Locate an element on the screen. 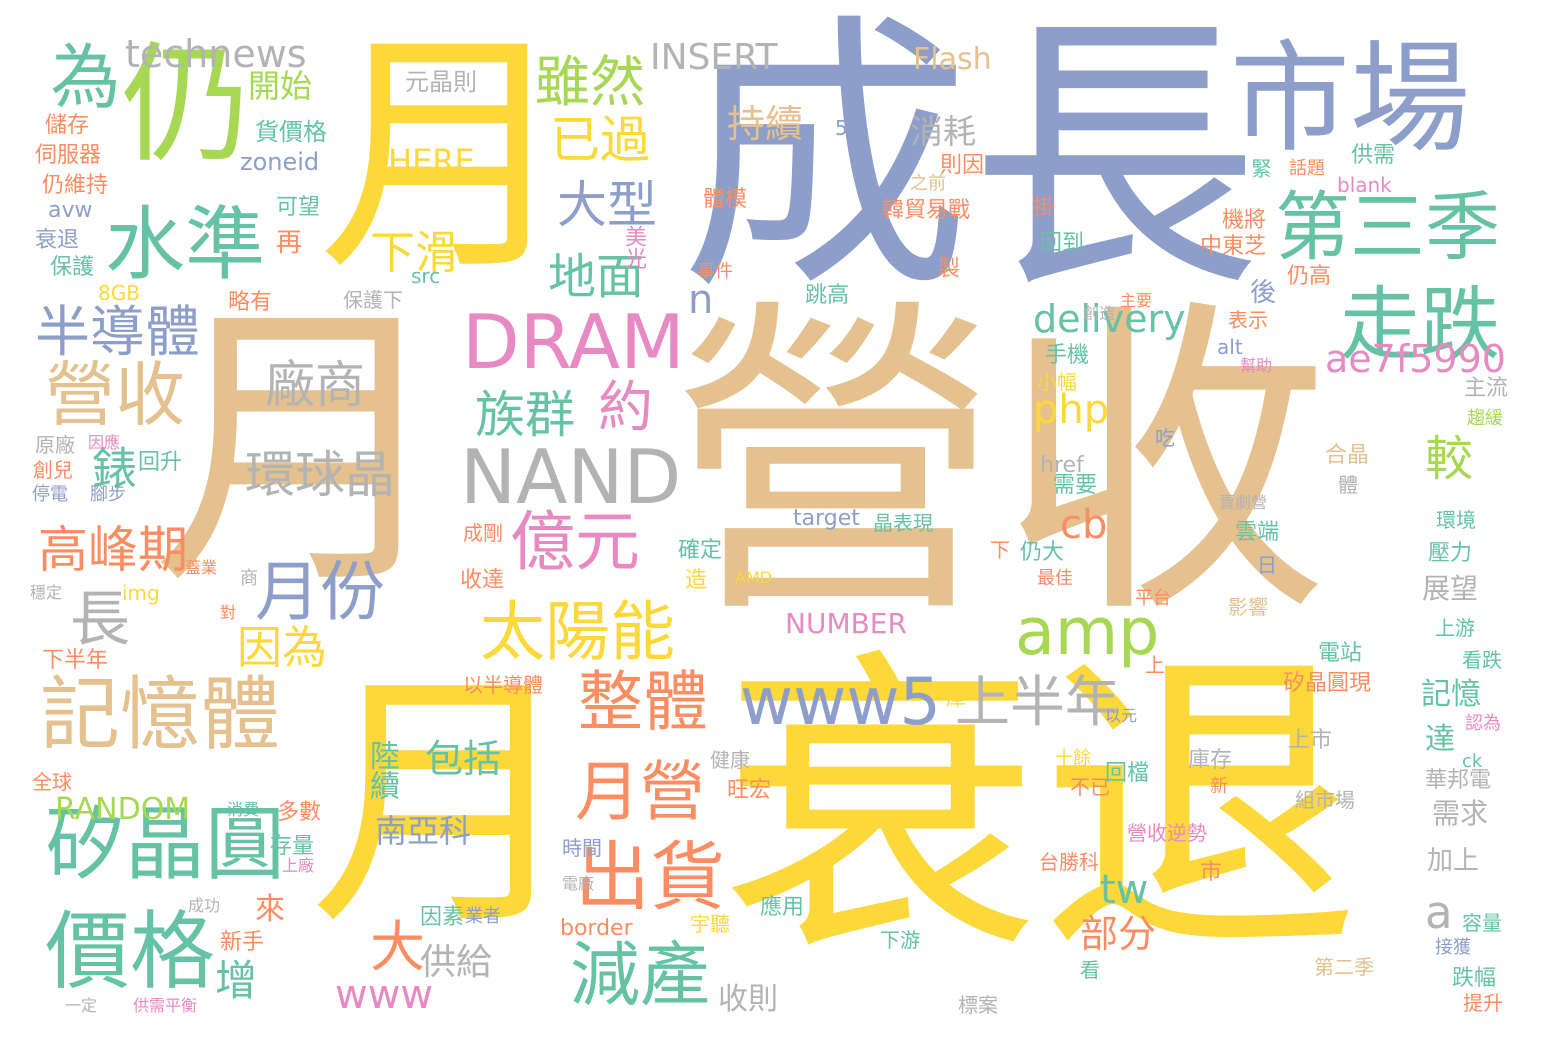 This screenshot has height=1052, width=1548. word-51: tw is located at coordinates (1124, 890).